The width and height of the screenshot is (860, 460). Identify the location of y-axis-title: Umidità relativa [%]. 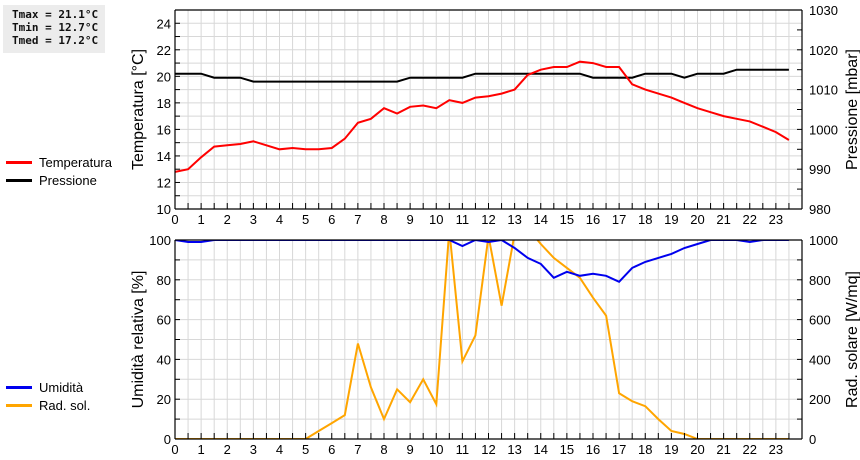
(138, 340).